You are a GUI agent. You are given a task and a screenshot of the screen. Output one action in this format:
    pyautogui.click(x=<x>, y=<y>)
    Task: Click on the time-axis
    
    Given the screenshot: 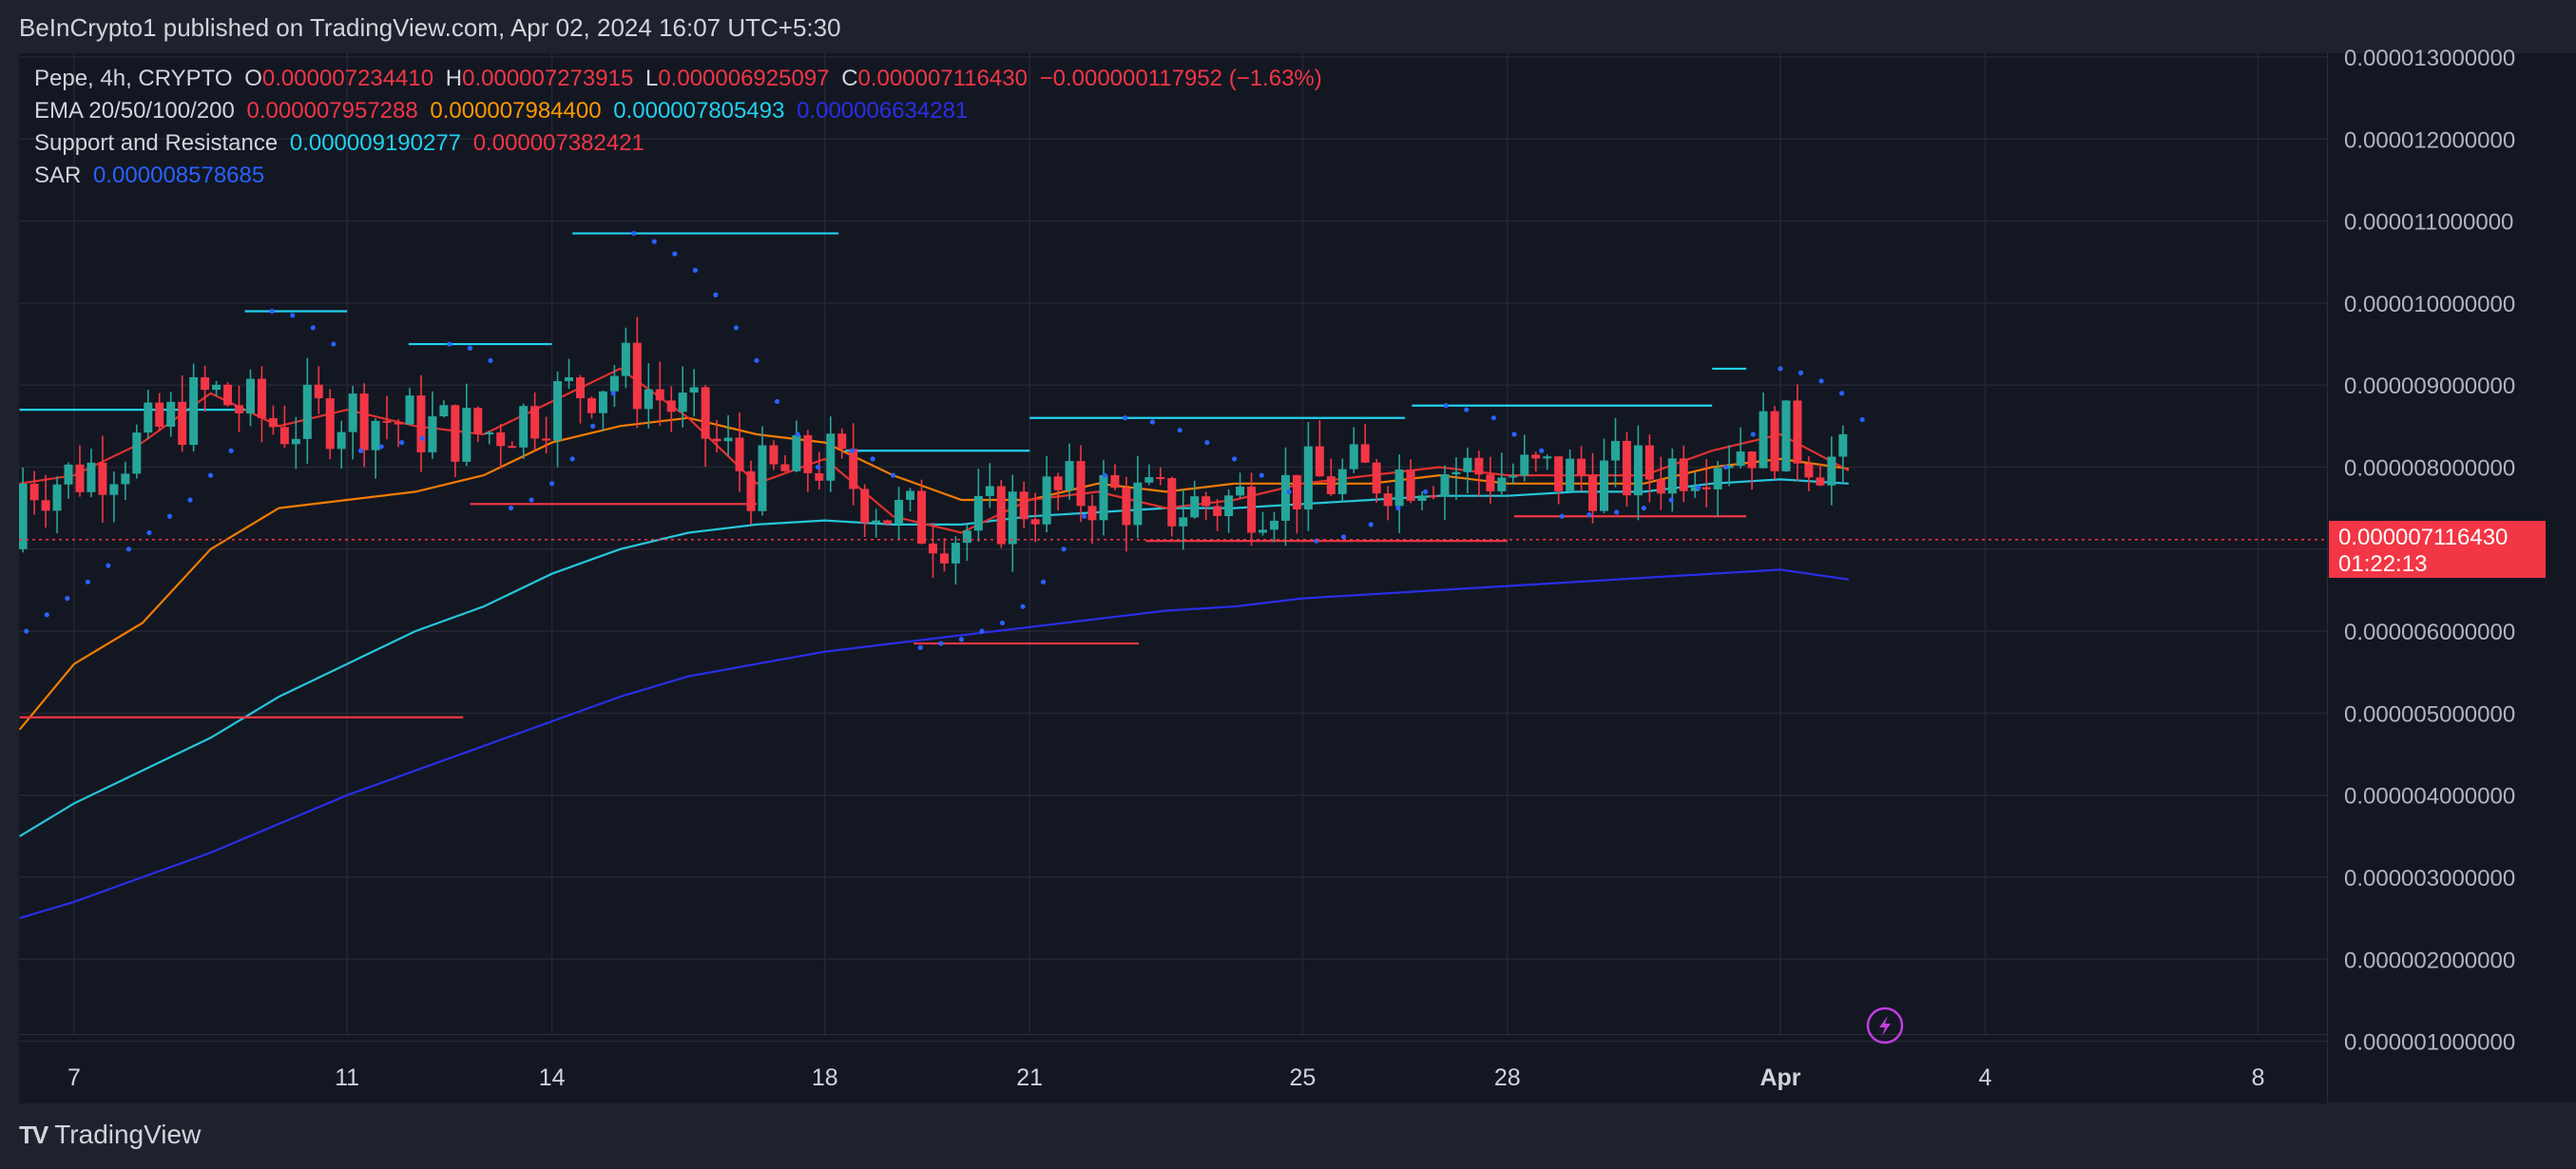 What is the action you would take?
    pyautogui.click(x=1173, y=1068)
    